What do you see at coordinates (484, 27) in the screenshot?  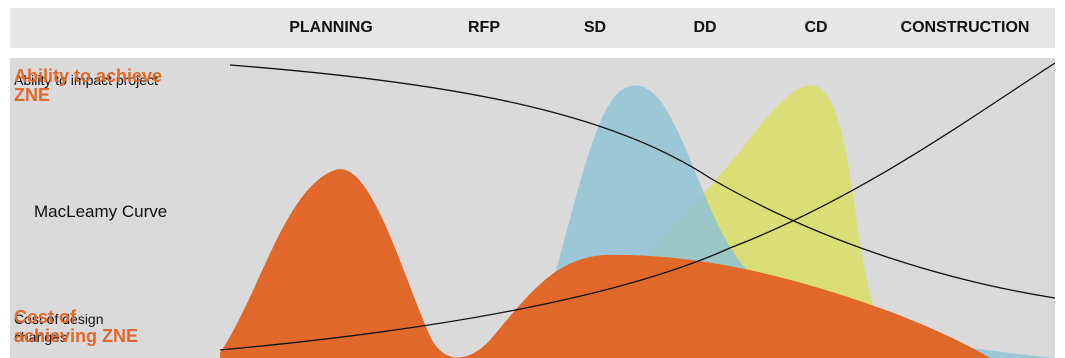 I see `phase-rfp: RFP` at bounding box center [484, 27].